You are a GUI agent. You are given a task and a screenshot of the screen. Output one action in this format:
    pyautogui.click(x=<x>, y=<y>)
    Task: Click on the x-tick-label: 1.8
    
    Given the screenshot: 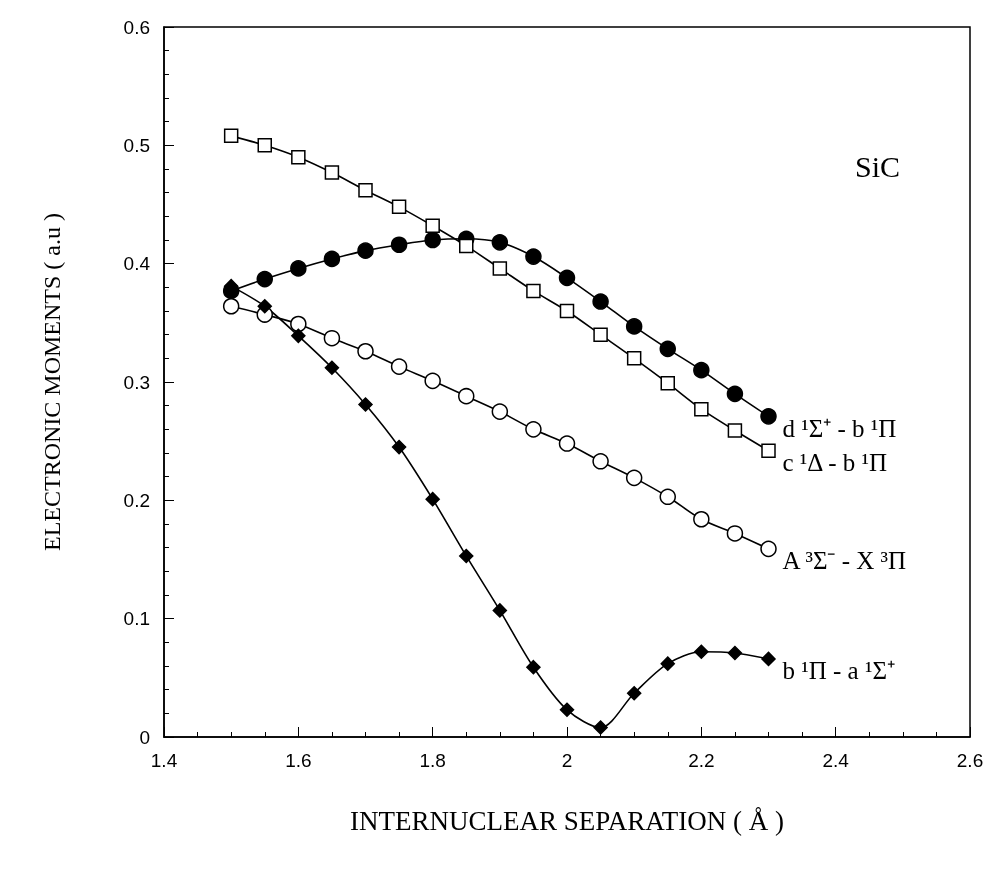 What is the action you would take?
    pyautogui.click(x=432, y=760)
    